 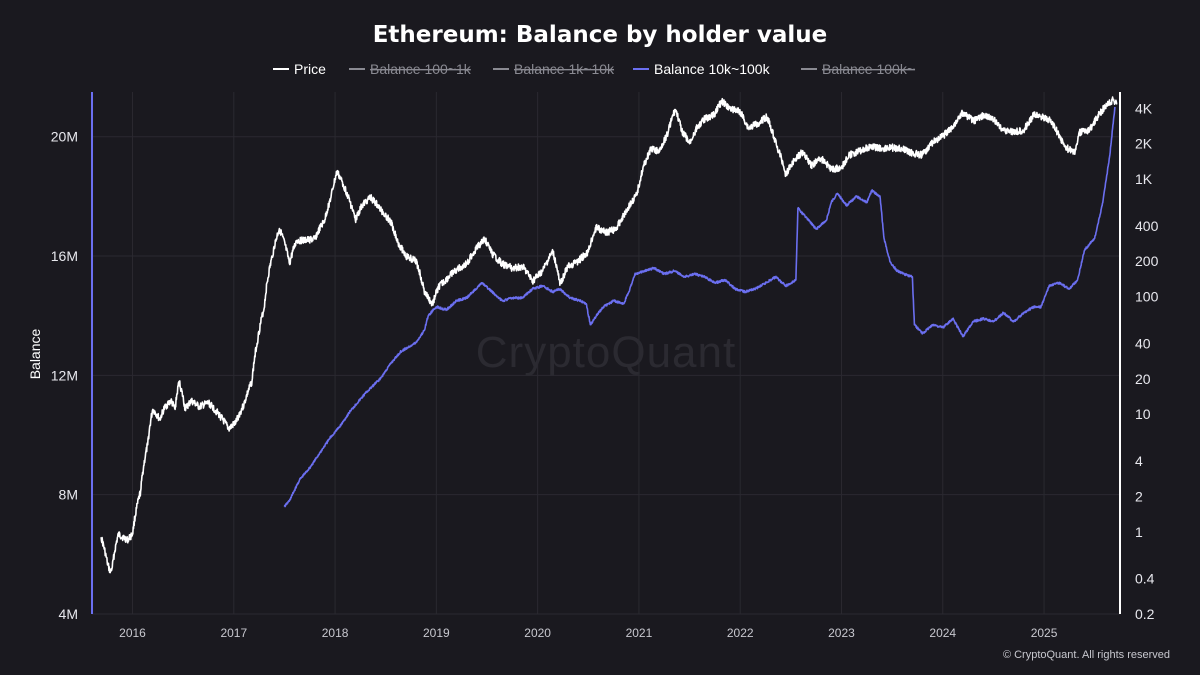 I want to click on x-tick-label: 2020, so click(x=537, y=633).